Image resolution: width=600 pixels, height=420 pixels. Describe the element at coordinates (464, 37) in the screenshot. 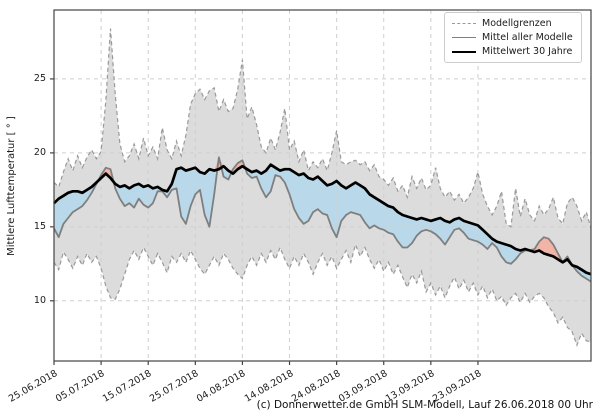

I see `gray-line-sample` at that location.